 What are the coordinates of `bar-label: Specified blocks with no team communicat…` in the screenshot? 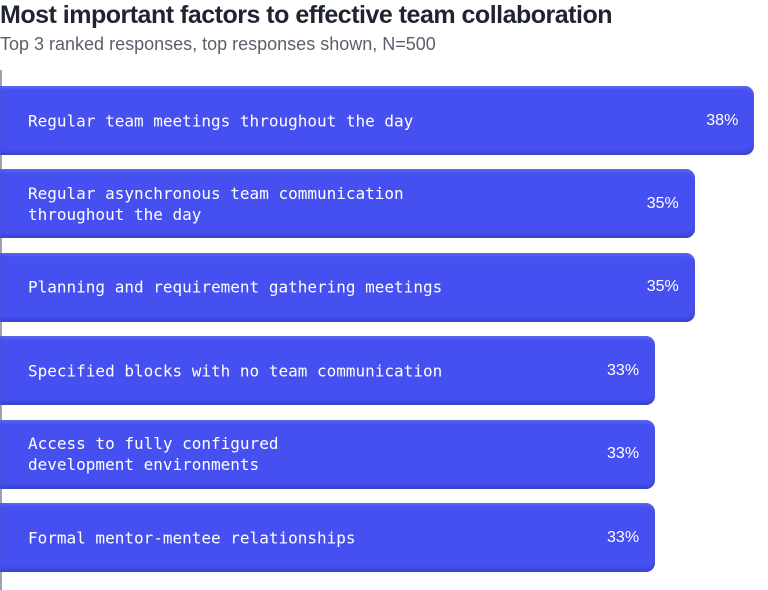 It's located at (235, 371).